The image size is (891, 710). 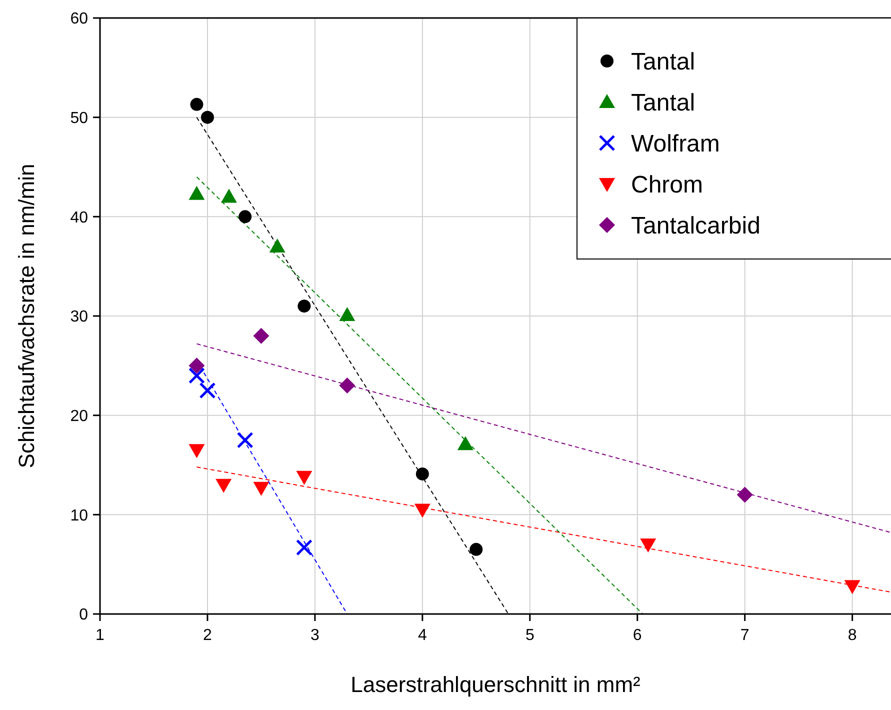 What do you see at coordinates (675, 144) in the screenshot?
I see `legend-label: Wolfram` at bounding box center [675, 144].